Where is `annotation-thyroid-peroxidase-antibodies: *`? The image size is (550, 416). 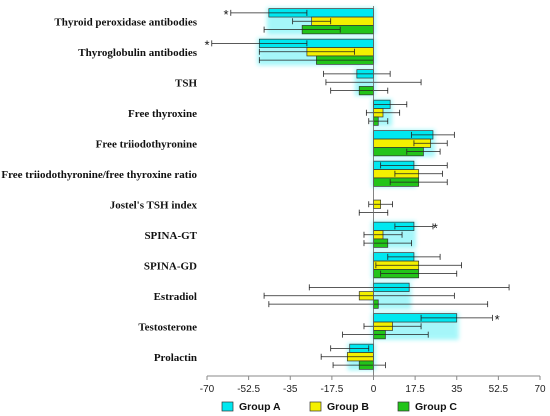
annotation-thyroid-peroxidase-antibodies: * is located at coordinates (225, 14).